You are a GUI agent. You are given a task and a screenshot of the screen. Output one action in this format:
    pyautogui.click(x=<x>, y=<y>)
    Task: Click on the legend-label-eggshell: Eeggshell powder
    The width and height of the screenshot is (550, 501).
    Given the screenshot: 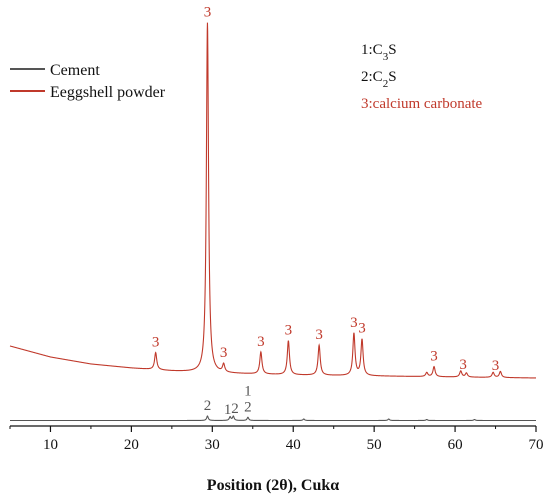 What is the action you would take?
    pyautogui.click(x=108, y=92)
    